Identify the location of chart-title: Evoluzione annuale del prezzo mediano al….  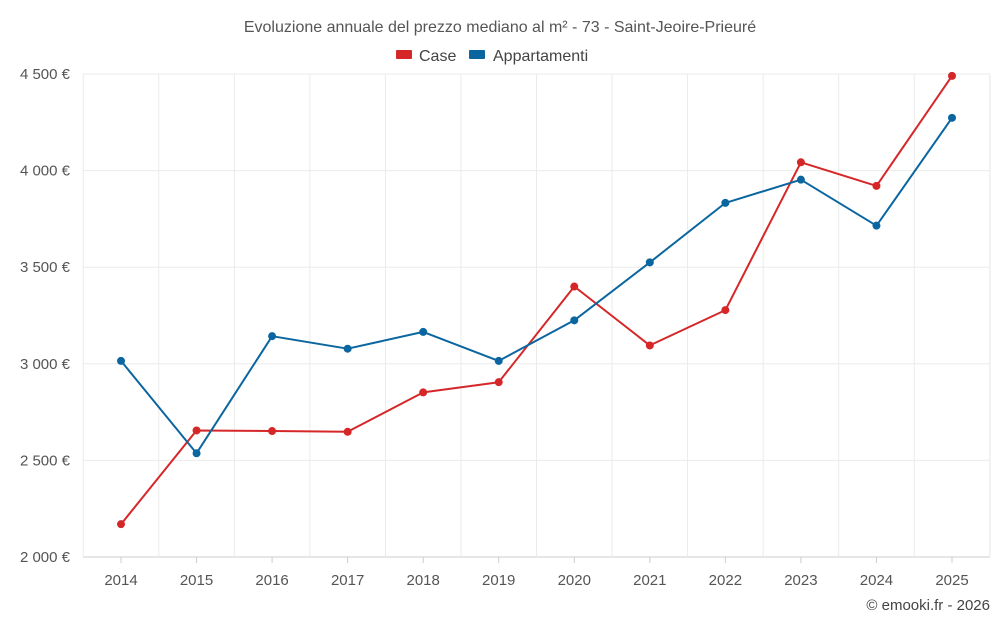
(500, 27).